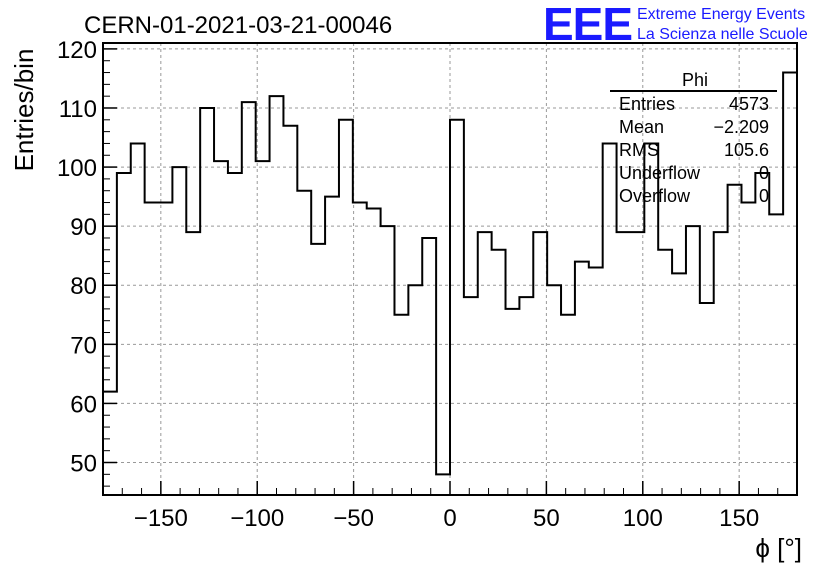  I want to click on y-tick-label: 80, so click(83, 286).